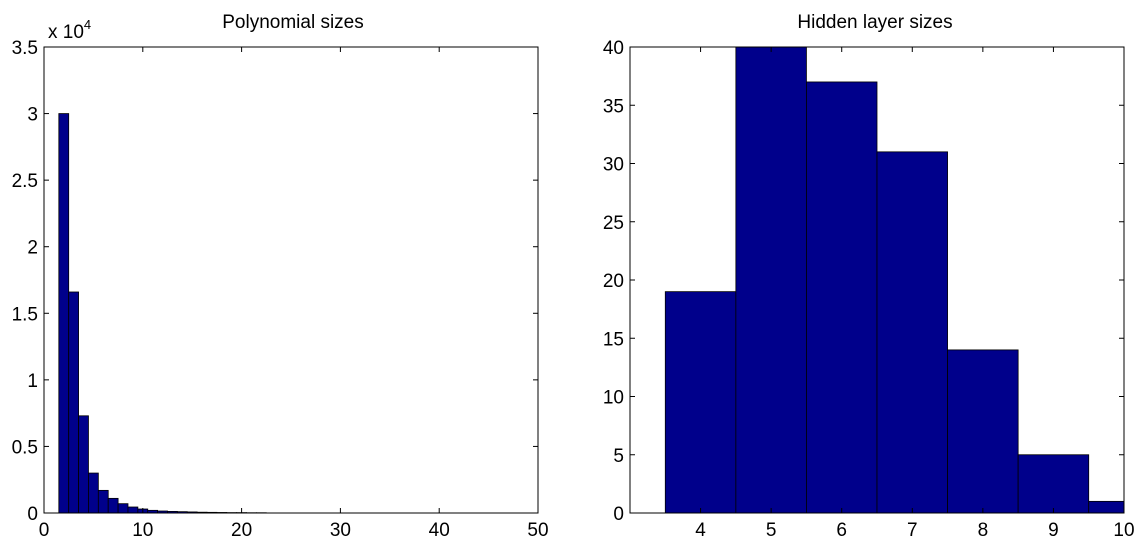  I want to click on y-tick-label: 40, so click(613, 48).